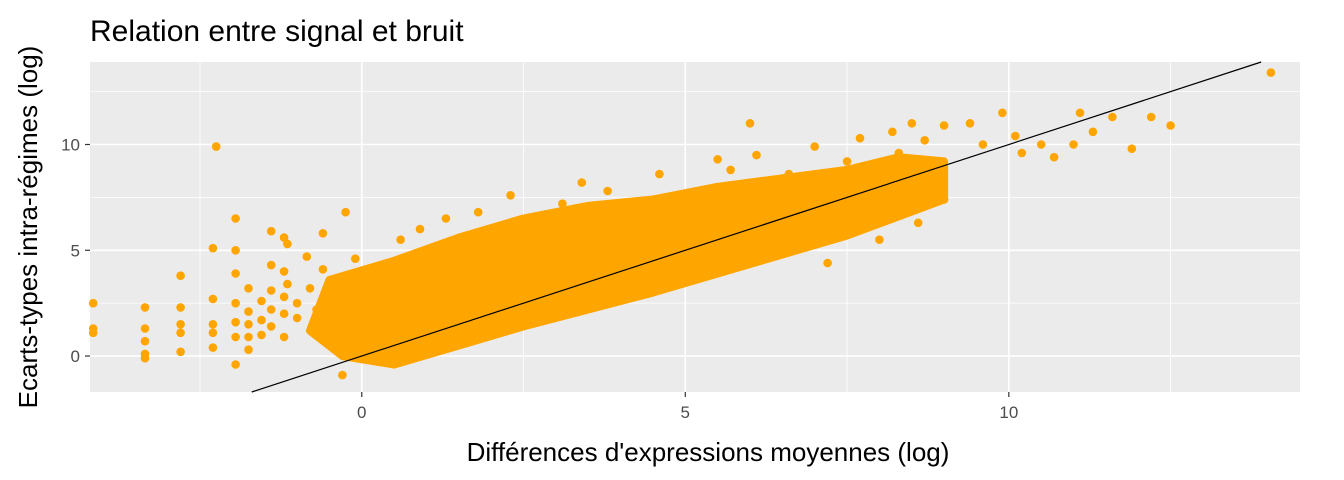 The width and height of the screenshot is (1344, 480). I want to click on x-axis-ticks: 0 5 10, so click(687, 407).